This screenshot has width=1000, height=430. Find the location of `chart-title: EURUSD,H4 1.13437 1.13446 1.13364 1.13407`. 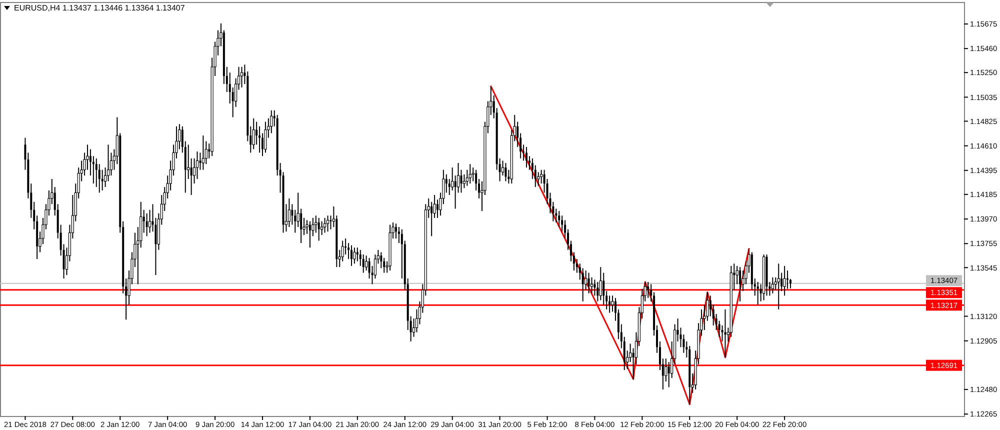

chart-title: EURUSD,H4 1.13437 1.13446 1.13364 1.13407 is located at coordinates (100, 8).